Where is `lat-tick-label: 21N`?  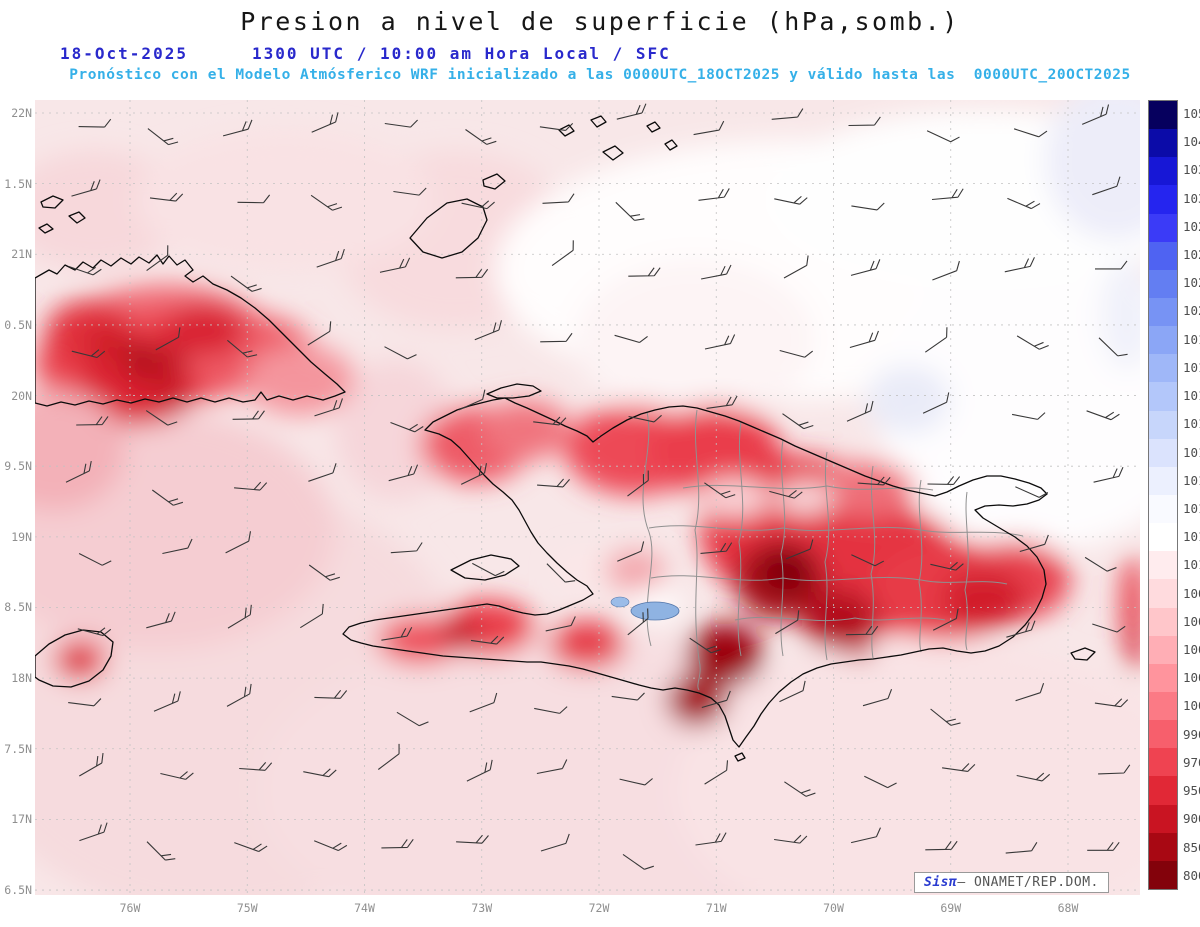 lat-tick-label: 21N is located at coordinates (21, 254).